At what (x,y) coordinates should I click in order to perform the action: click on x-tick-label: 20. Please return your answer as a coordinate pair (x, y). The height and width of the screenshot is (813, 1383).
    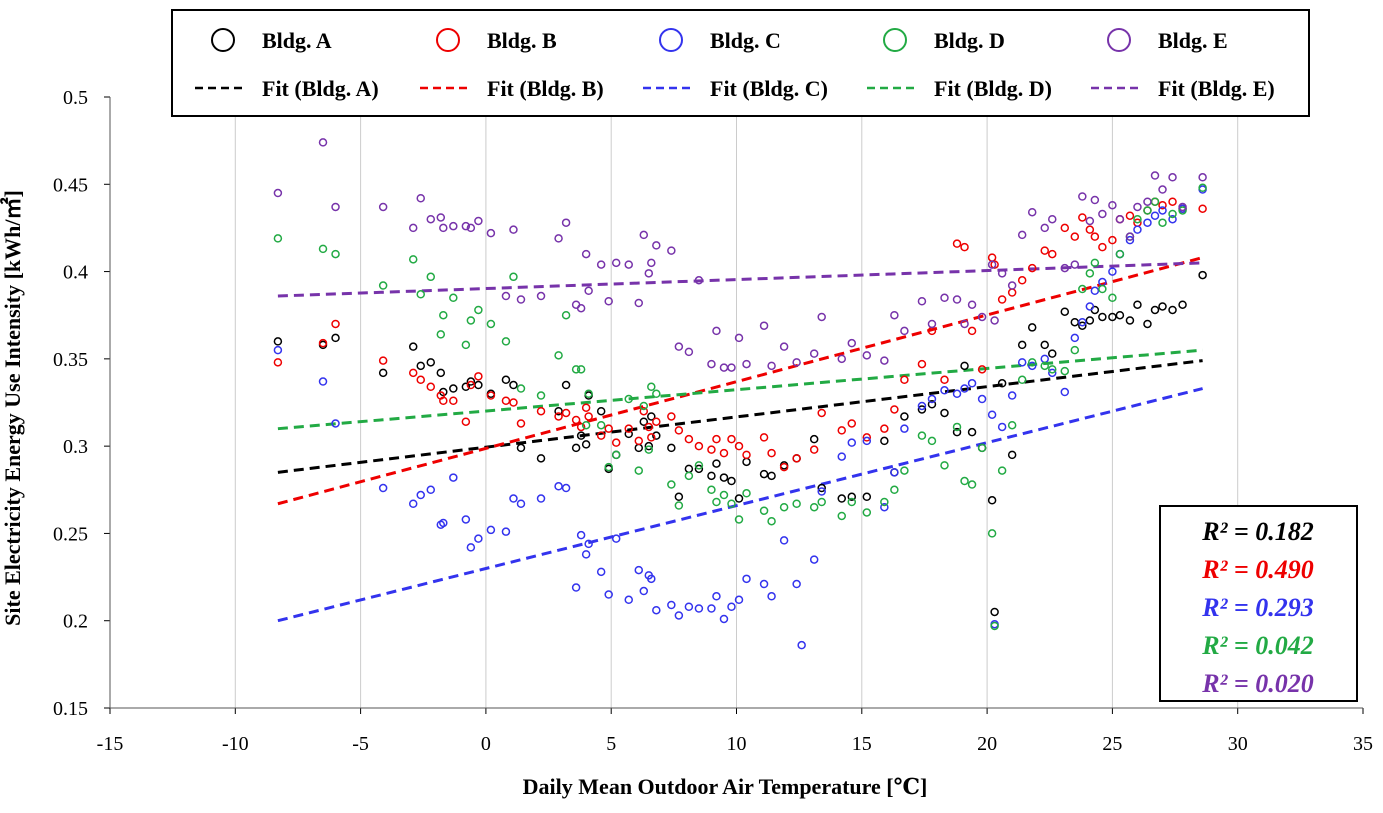
    Looking at the image, I should click on (987, 744).